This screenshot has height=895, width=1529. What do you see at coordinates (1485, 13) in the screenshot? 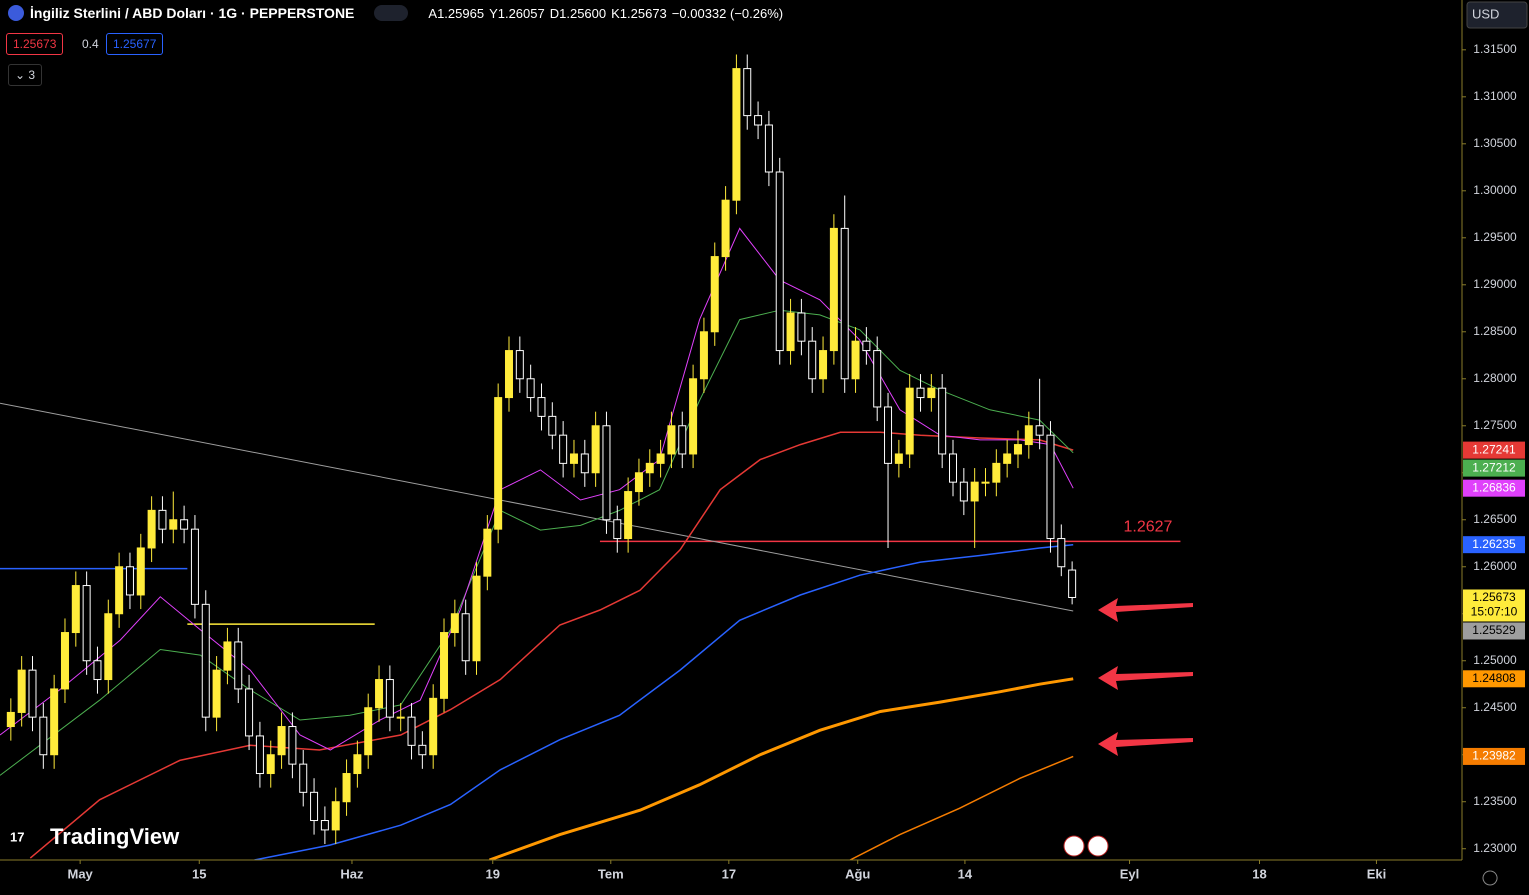
I see `currency: USD` at bounding box center [1485, 13].